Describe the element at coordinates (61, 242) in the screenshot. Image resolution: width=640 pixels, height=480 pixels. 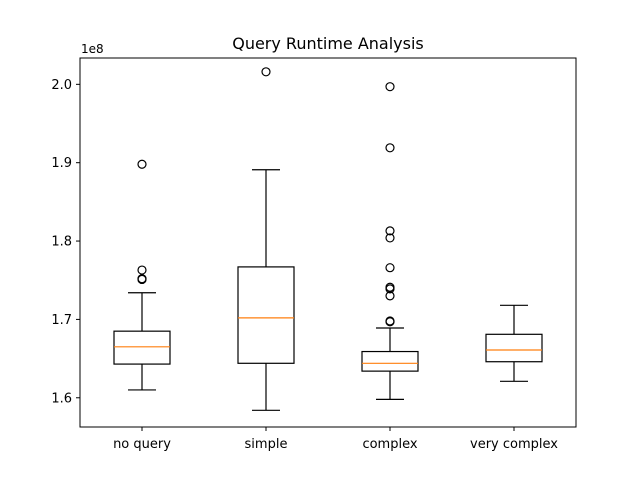
I see `y-tick-label: 1.8` at that location.